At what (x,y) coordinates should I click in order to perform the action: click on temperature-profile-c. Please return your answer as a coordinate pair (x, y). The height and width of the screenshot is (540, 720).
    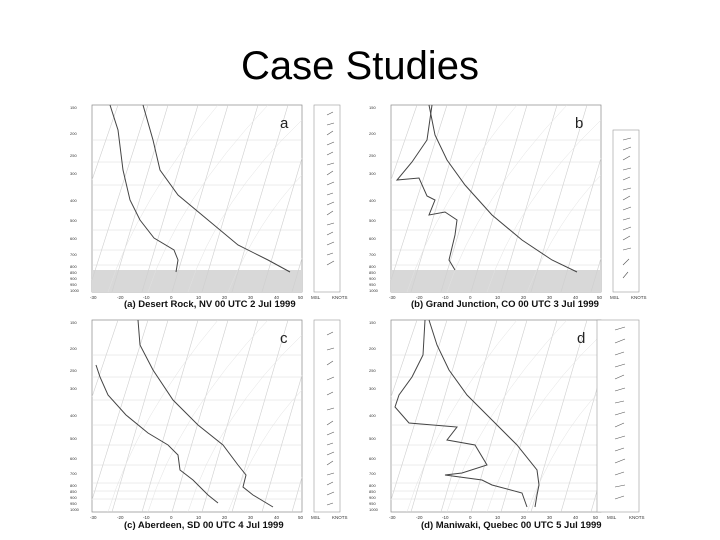
    Looking at the image, I should click on (205, 413).